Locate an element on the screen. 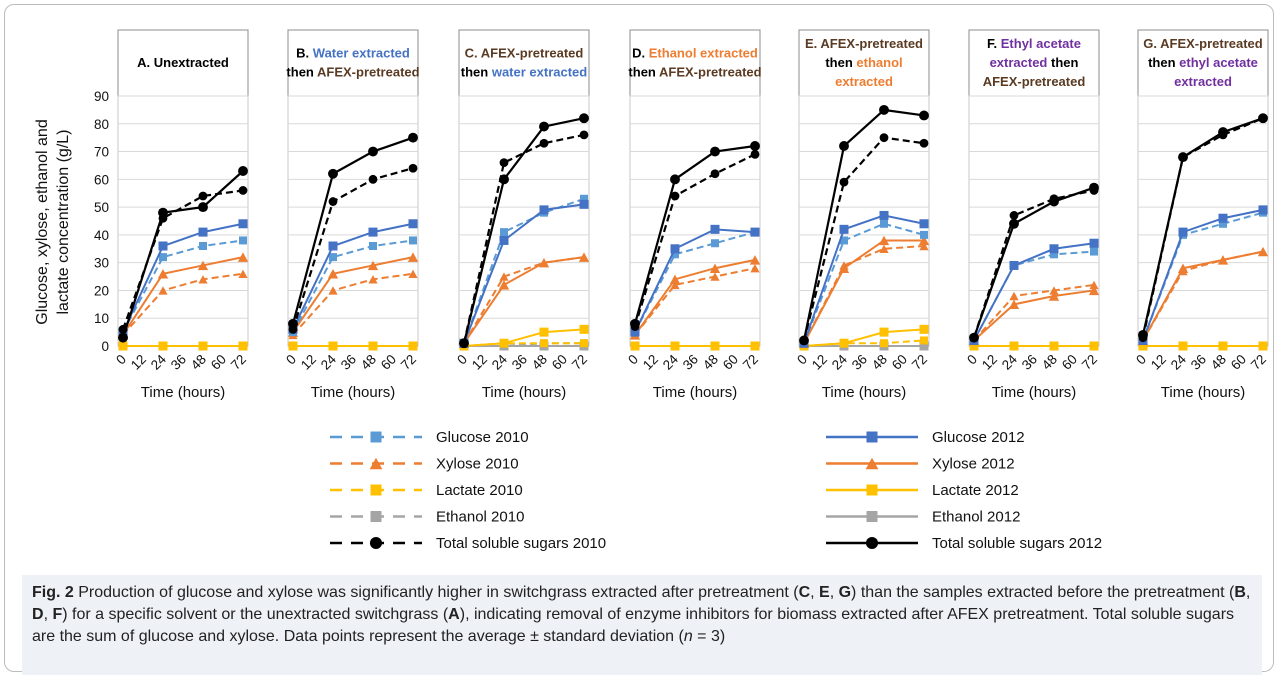 The width and height of the screenshot is (1281, 678). panel-title-segment: ethyl acetate is located at coordinates (1218, 62).